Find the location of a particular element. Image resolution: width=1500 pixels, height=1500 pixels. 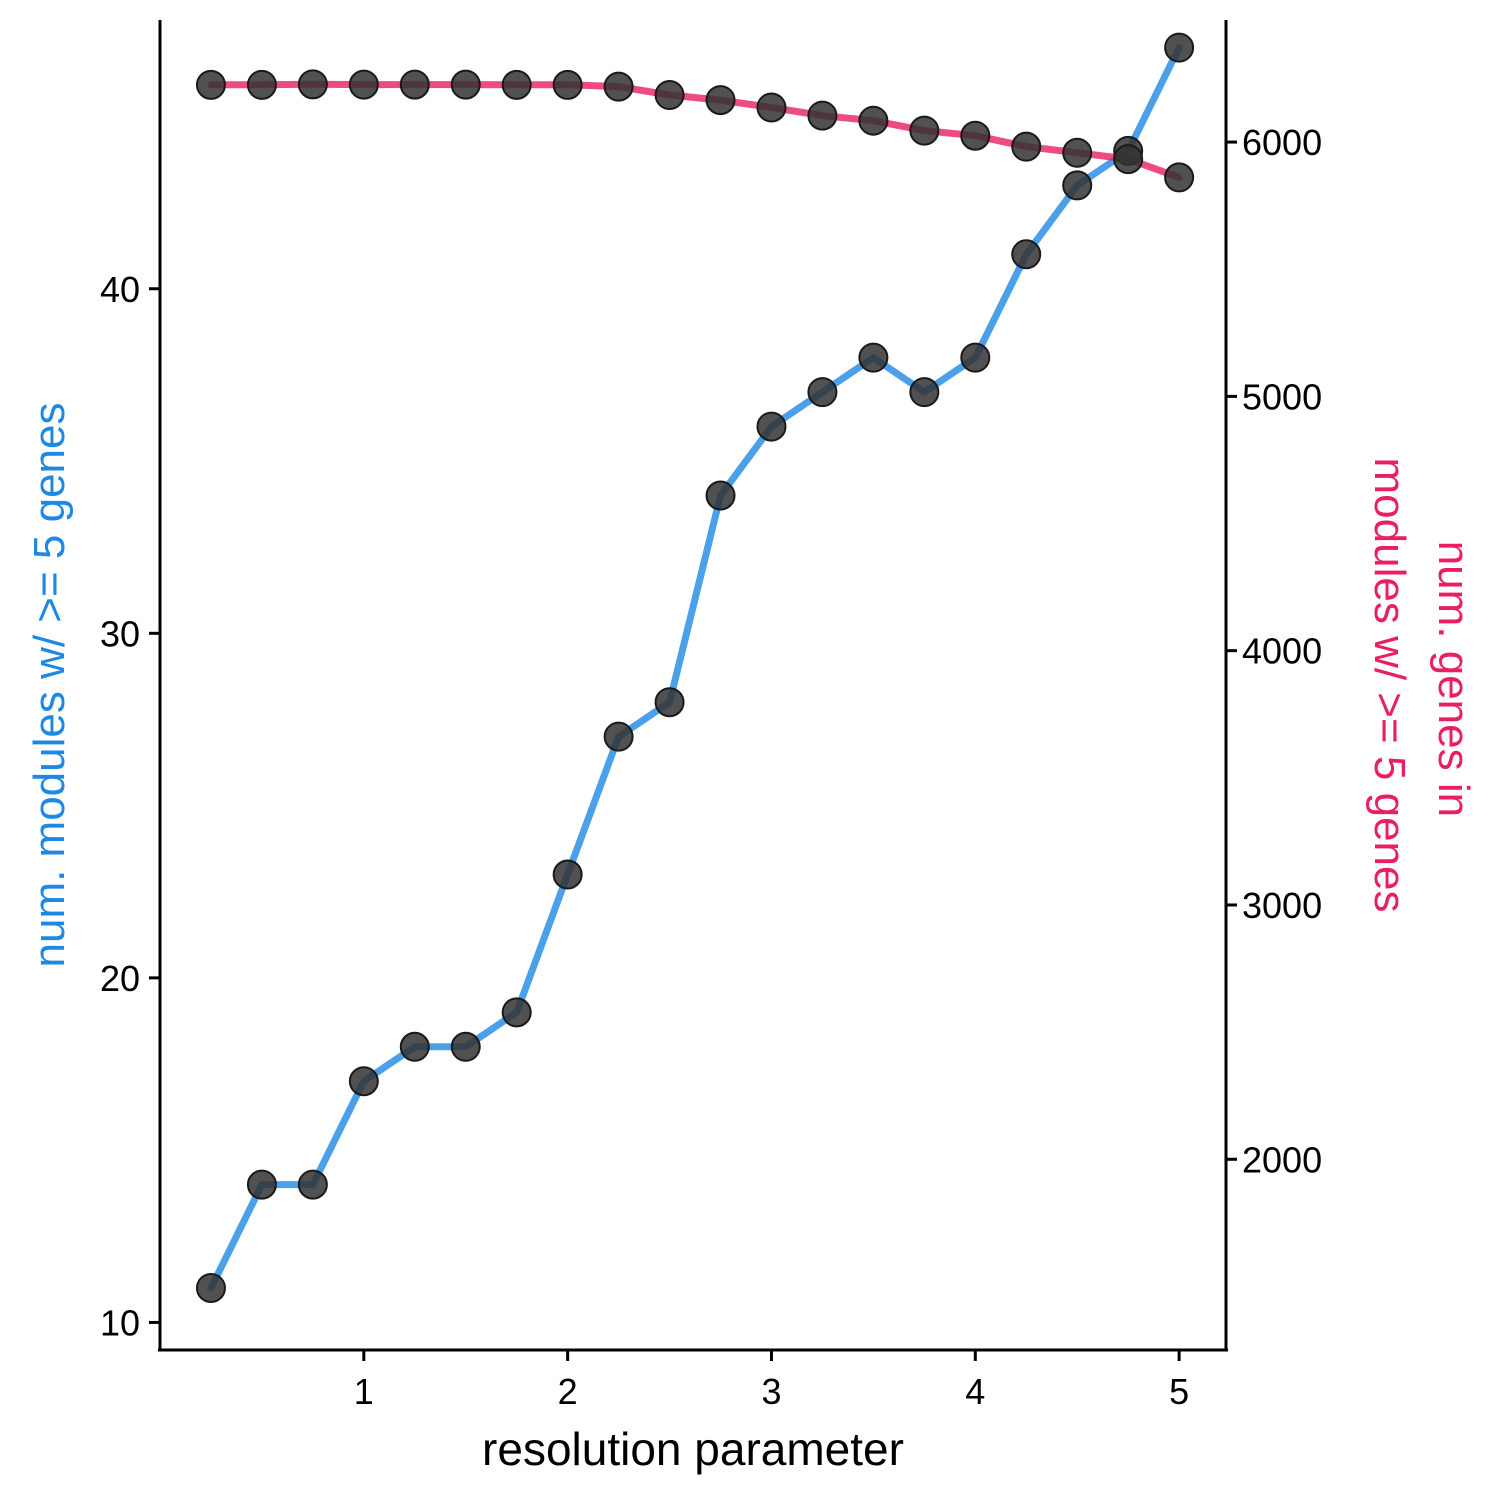

right-y-axis-title-line-1: num. genes in is located at coordinates (1453, 679).